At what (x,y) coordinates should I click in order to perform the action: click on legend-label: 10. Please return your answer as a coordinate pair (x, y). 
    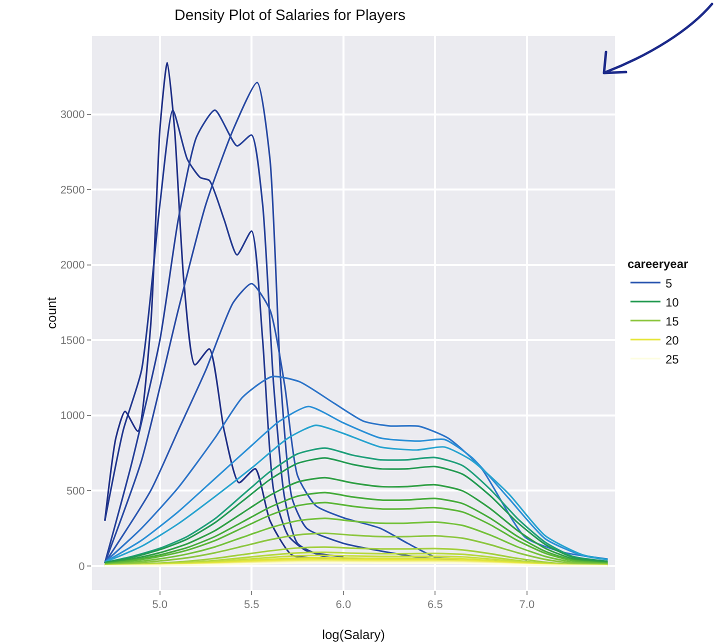
    Looking at the image, I should click on (672, 302).